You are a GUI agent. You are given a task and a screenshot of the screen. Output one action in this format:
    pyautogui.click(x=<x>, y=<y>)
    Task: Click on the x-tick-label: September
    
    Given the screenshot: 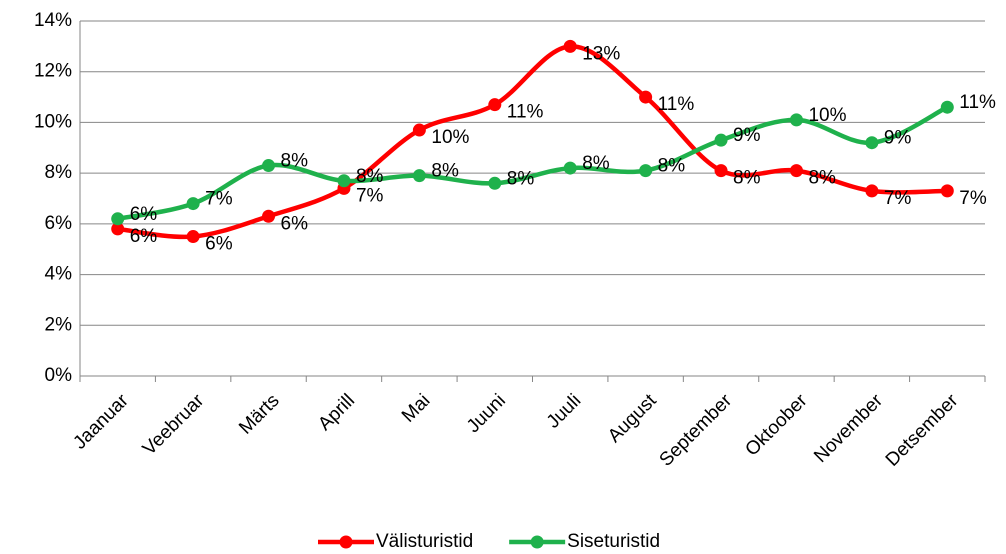 What is the action you would take?
    pyautogui.click(x=696, y=430)
    